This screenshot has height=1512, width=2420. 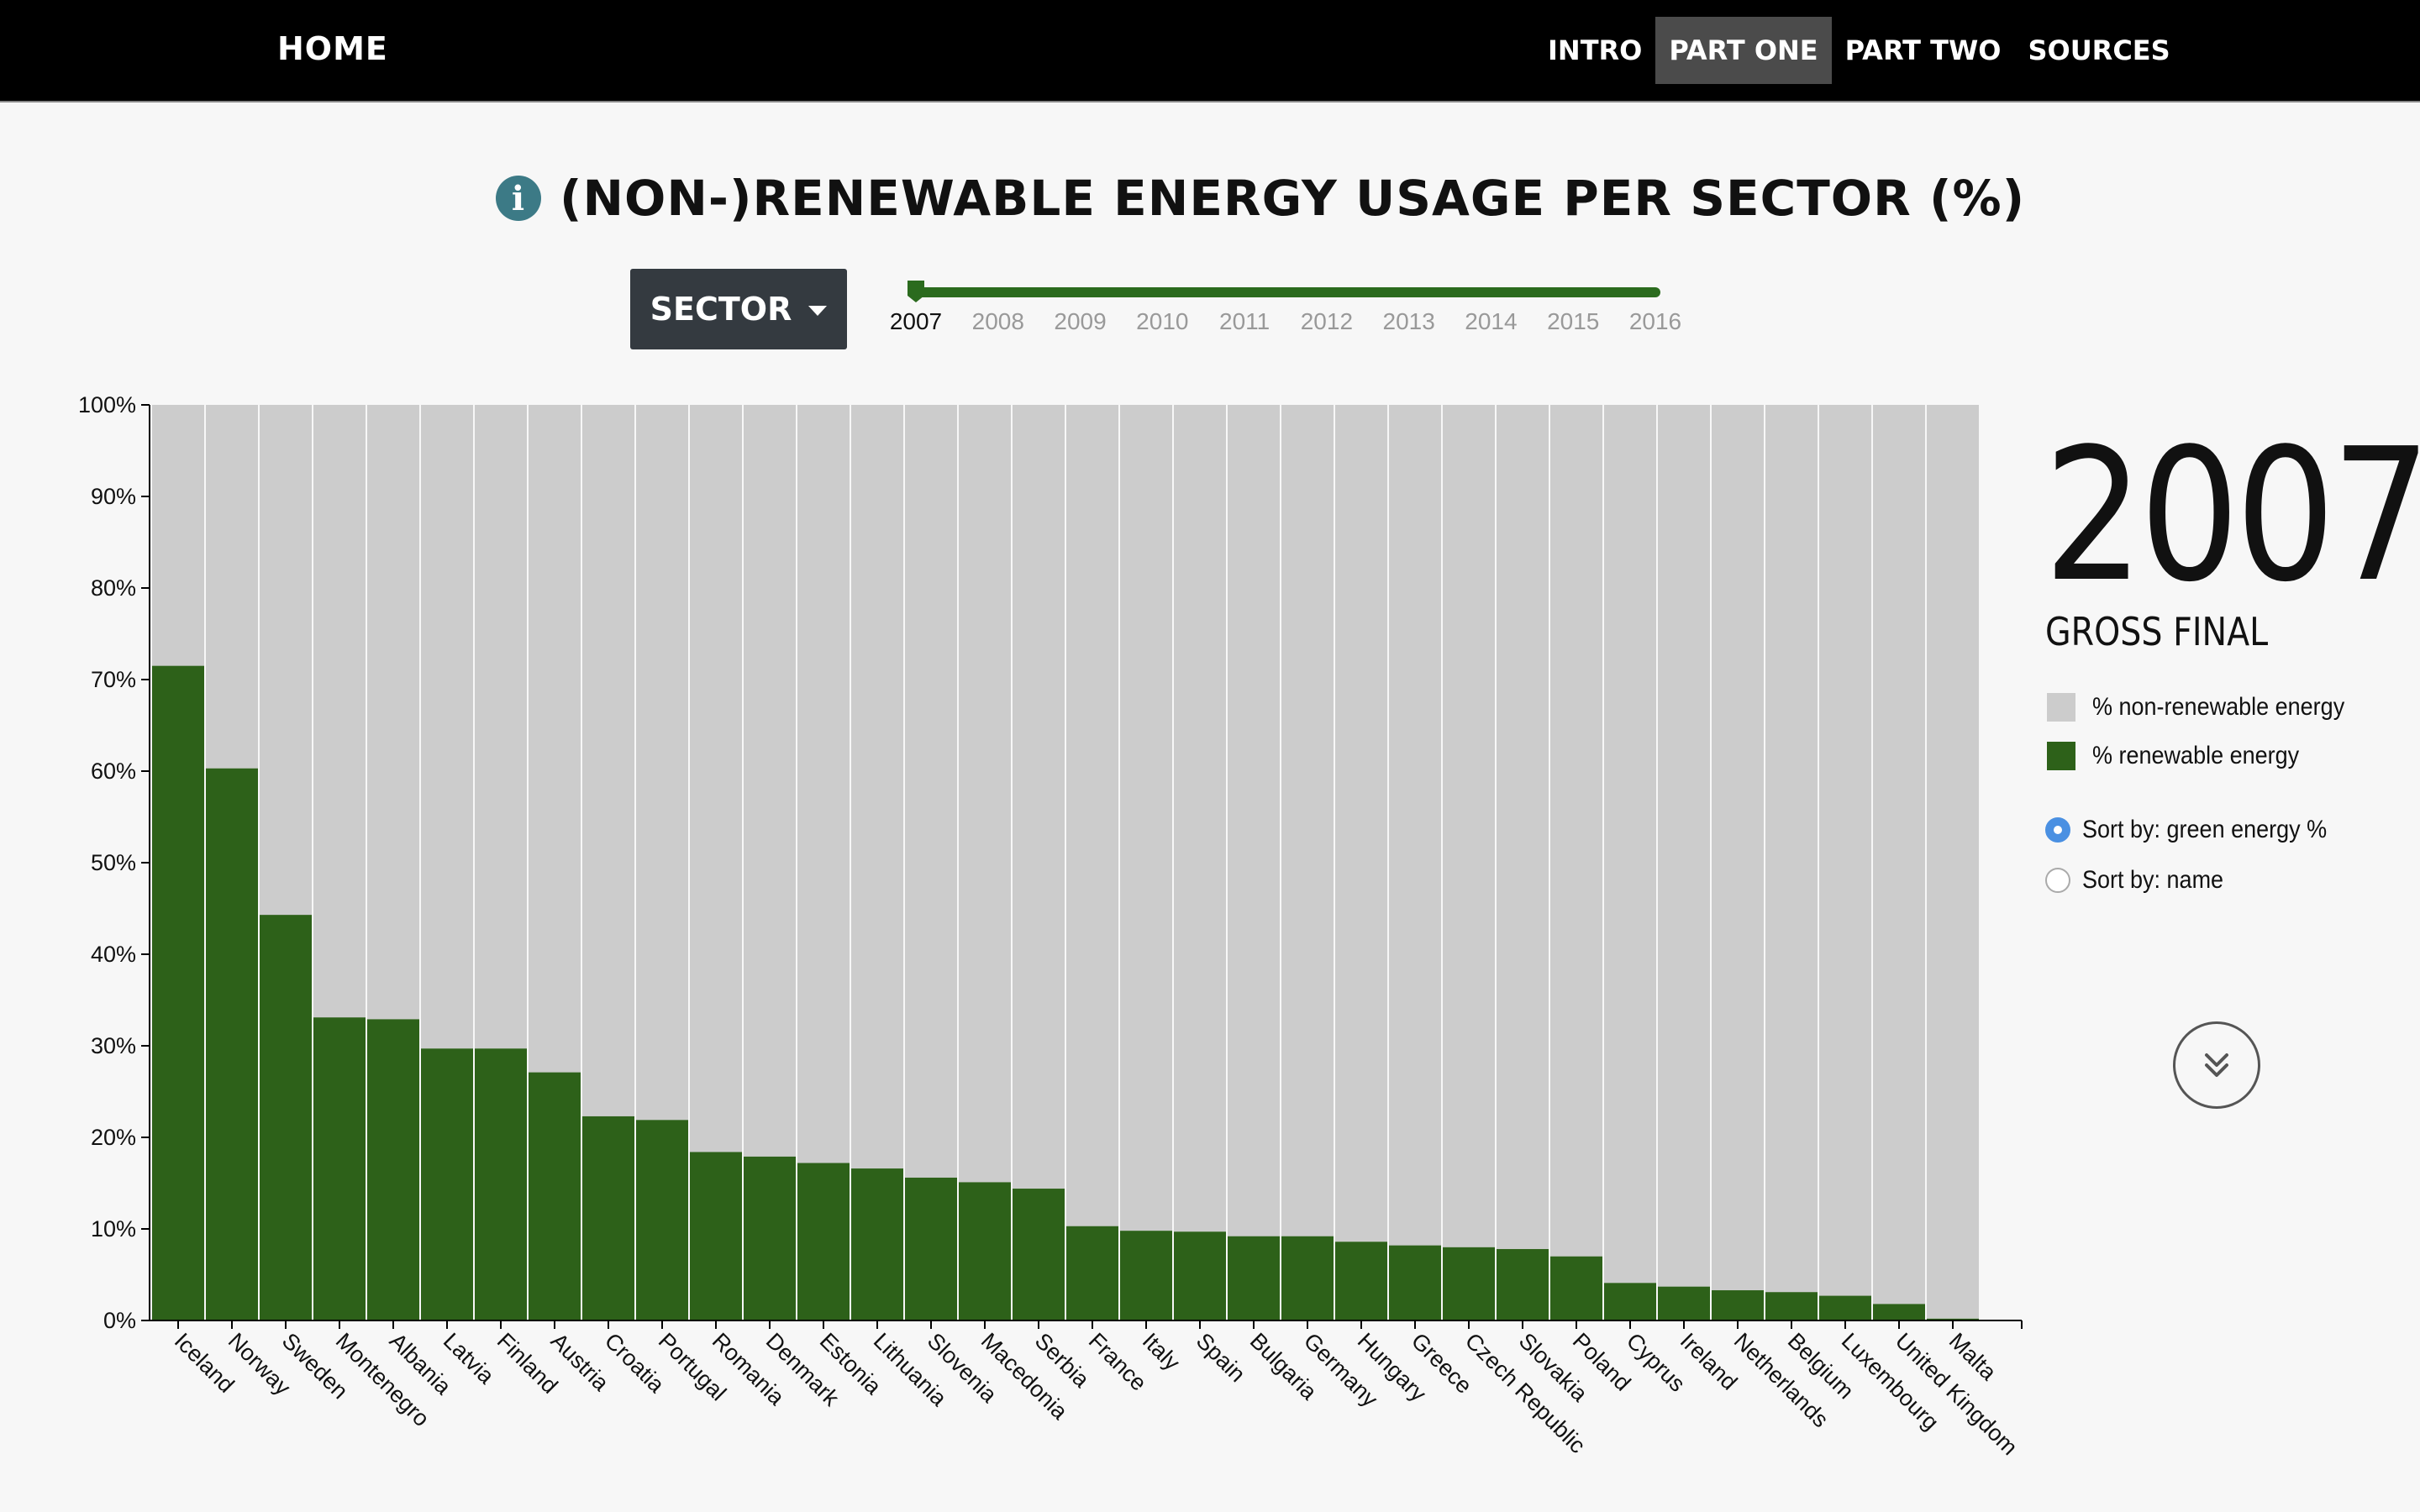 I want to click on radio-button, so click(x=2057, y=880).